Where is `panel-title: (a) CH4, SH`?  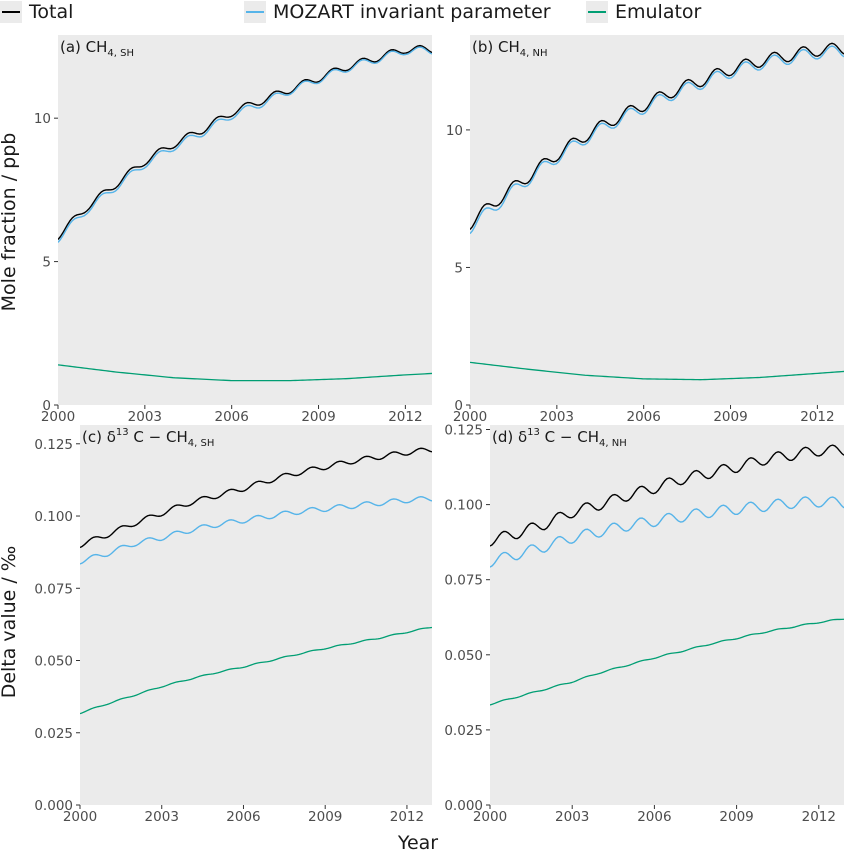 panel-title: (a) CH4, SH is located at coordinates (97, 48).